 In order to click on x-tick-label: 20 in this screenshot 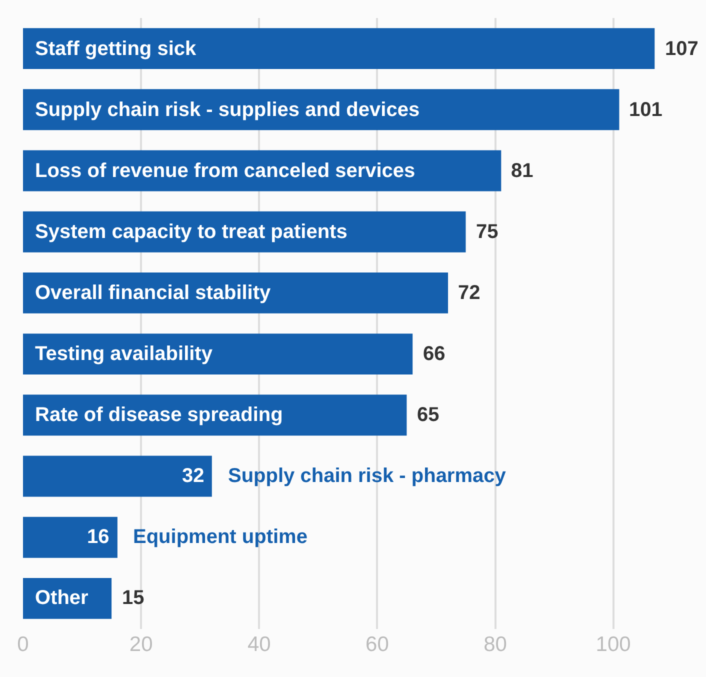, I will do `click(141, 644)`.